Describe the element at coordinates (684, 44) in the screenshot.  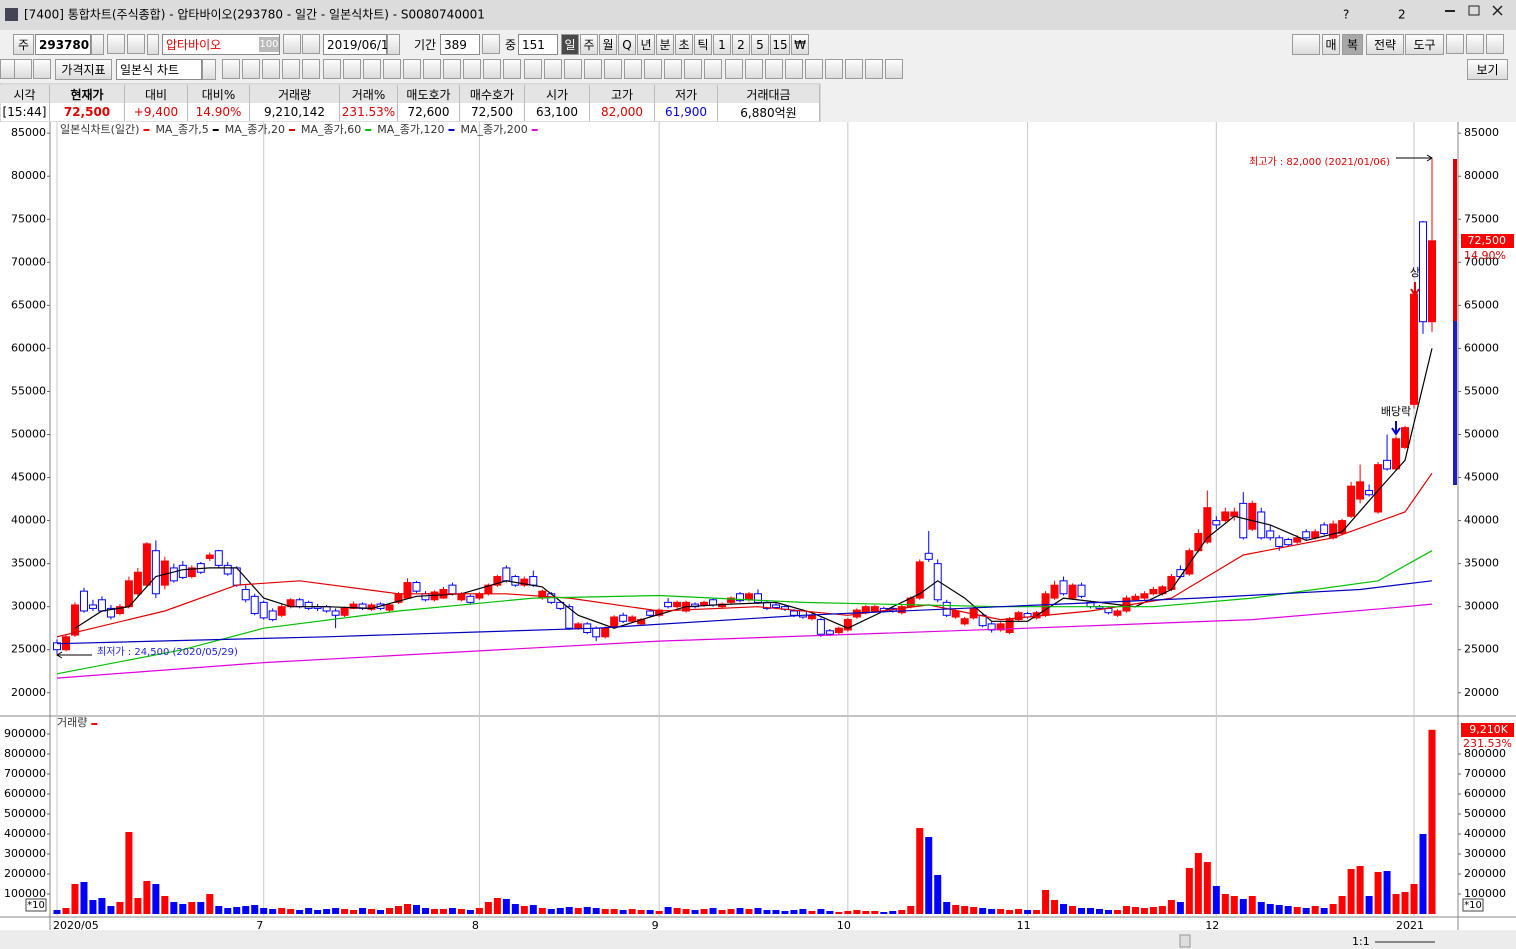
I see `period-unit-button: 초` at that location.